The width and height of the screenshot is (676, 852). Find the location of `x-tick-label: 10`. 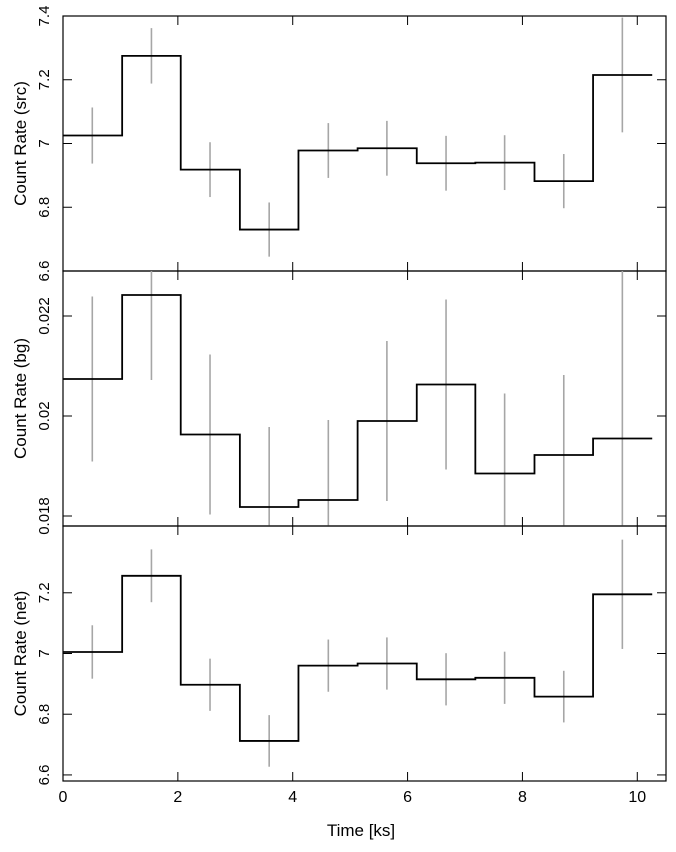

x-tick-label: 10 is located at coordinates (637, 797).